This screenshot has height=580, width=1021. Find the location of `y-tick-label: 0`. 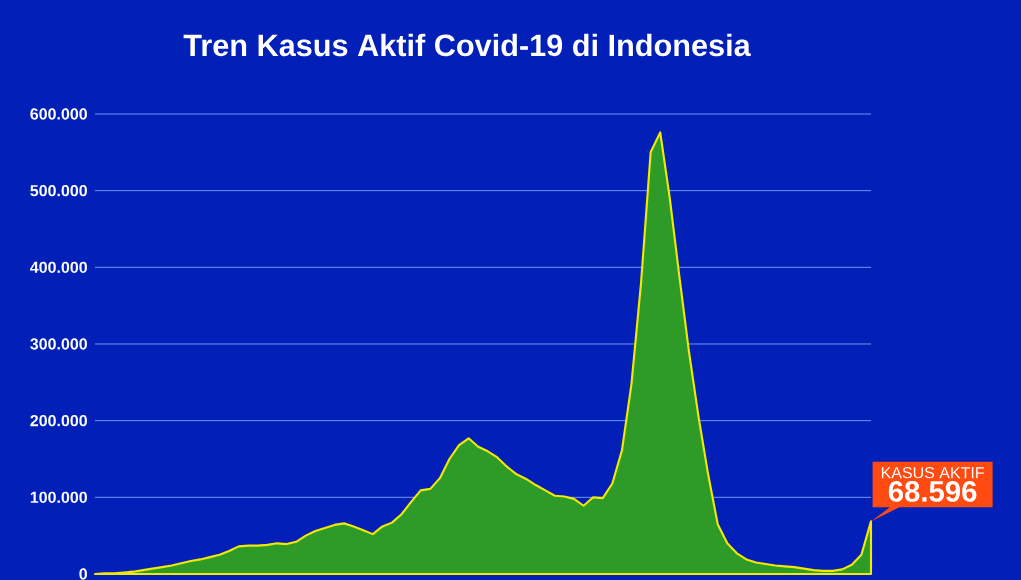

y-tick-label: 0 is located at coordinates (83, 574).